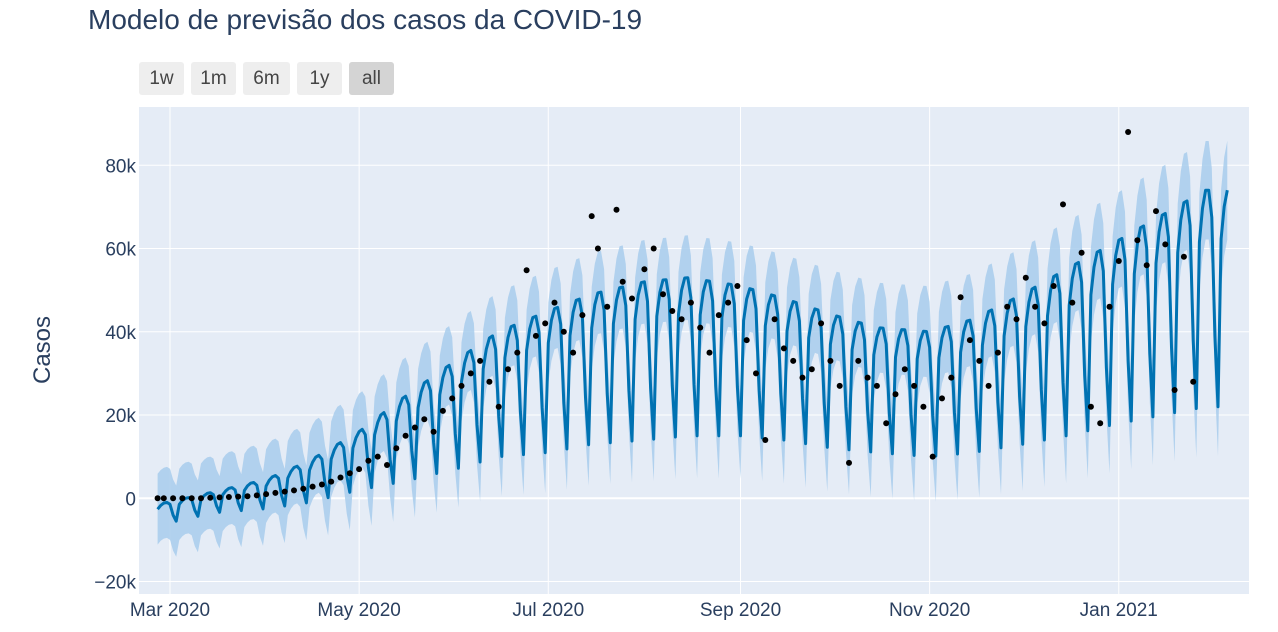  Describe the element at coordinates (120, 333) in the screenshot. I see `y-tick-label: 40k` at that location.